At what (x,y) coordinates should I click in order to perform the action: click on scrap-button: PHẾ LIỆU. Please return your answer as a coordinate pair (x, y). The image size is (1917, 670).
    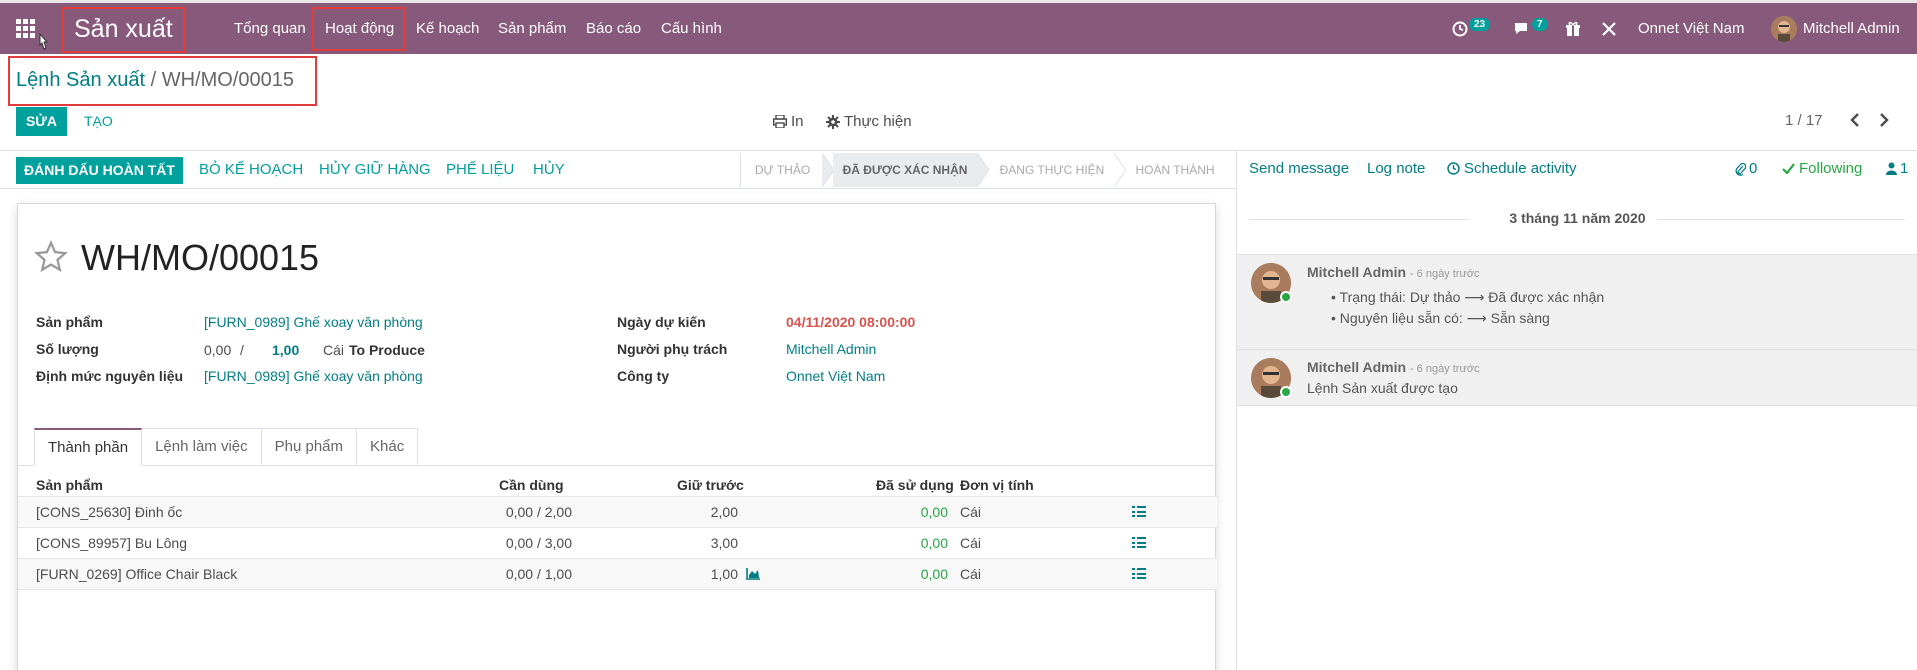
    Looking at the image, I should click on (480, 169).